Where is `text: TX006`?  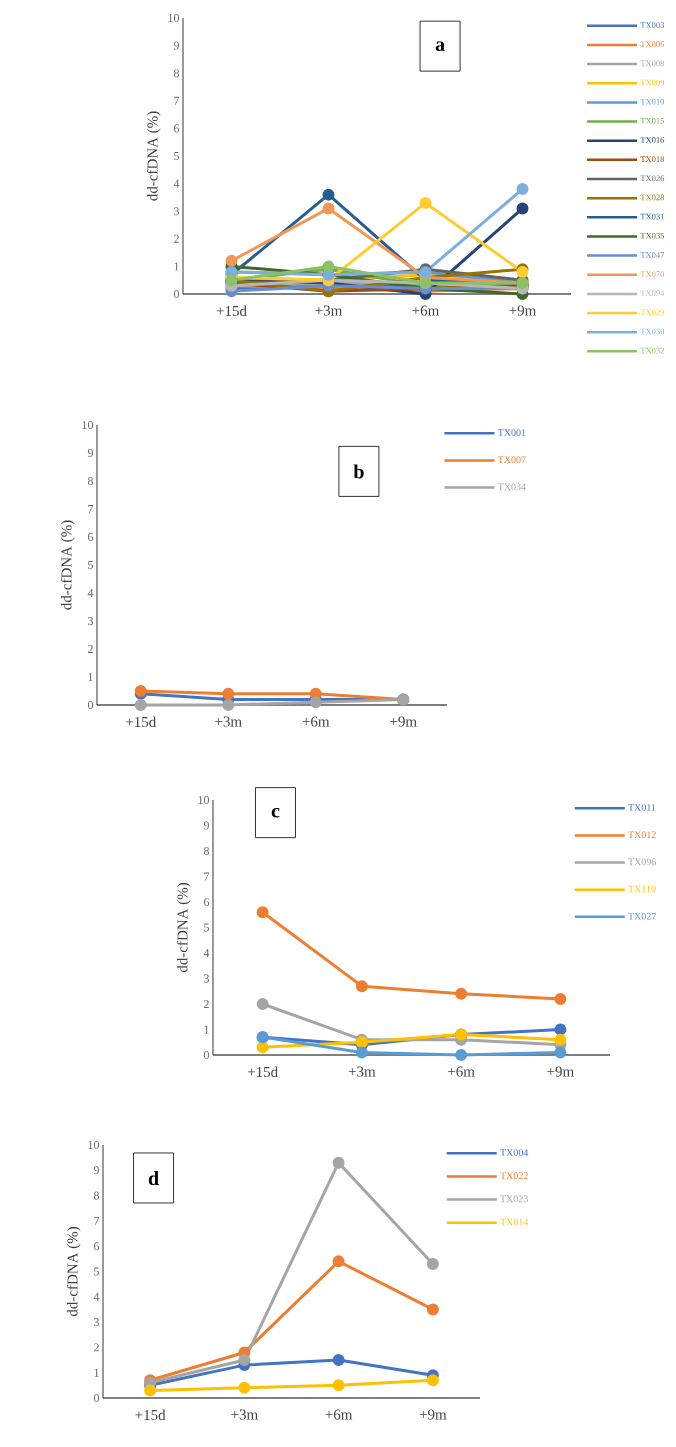
text: TX006 is located at coordinates (652, 44).